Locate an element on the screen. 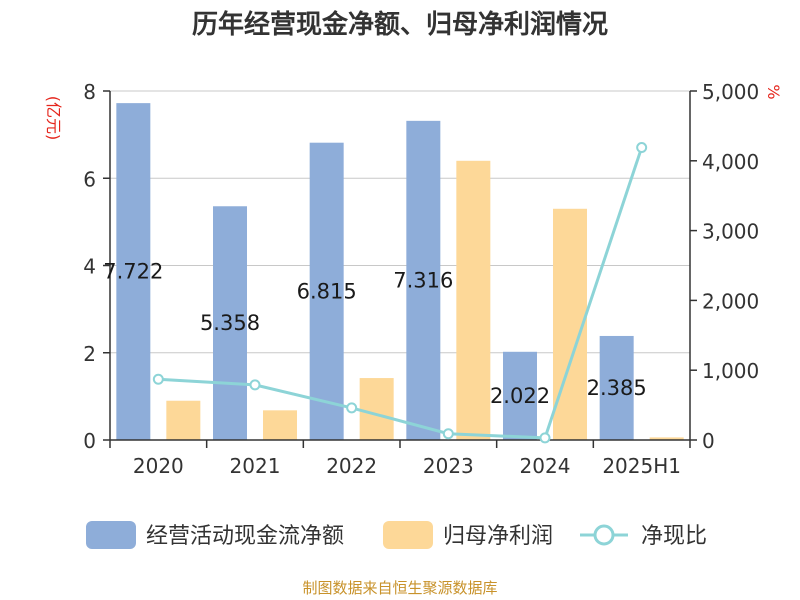 This screenshot has height=600, width=800. data-label-cashflow-2020: 7.722 is located at coordinates (133, 272).